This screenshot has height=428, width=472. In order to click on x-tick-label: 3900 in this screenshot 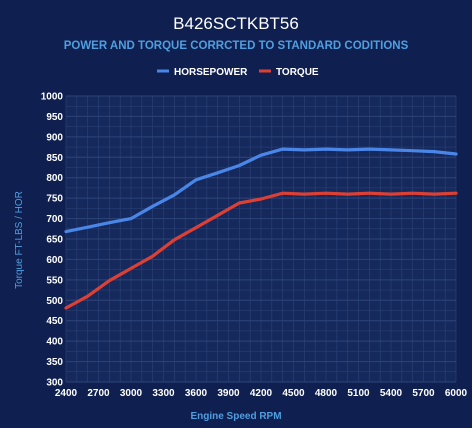, I will do `click(228, 393)`.